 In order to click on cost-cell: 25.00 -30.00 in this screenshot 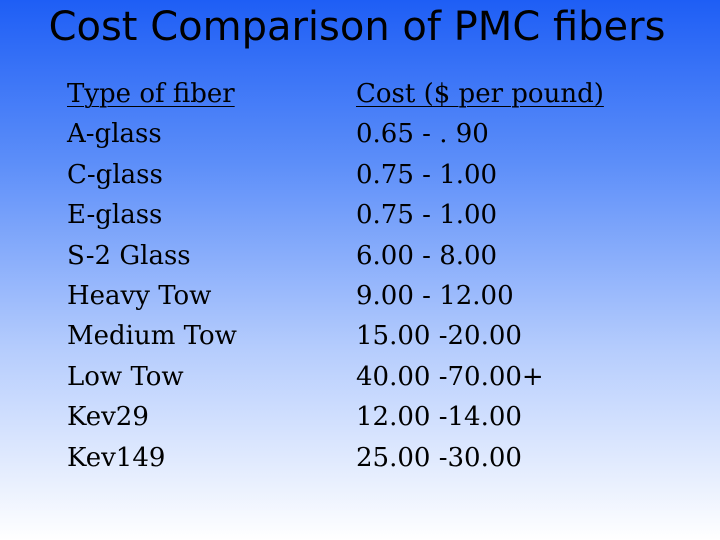, I will do `click(439, 457)`.